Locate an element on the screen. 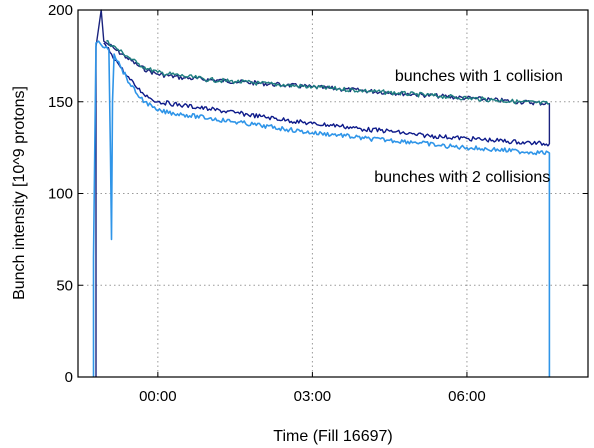 The image size is (594, 448). annotation-1-collision: bunches with 1 collision is located at coordinates (479, 76).